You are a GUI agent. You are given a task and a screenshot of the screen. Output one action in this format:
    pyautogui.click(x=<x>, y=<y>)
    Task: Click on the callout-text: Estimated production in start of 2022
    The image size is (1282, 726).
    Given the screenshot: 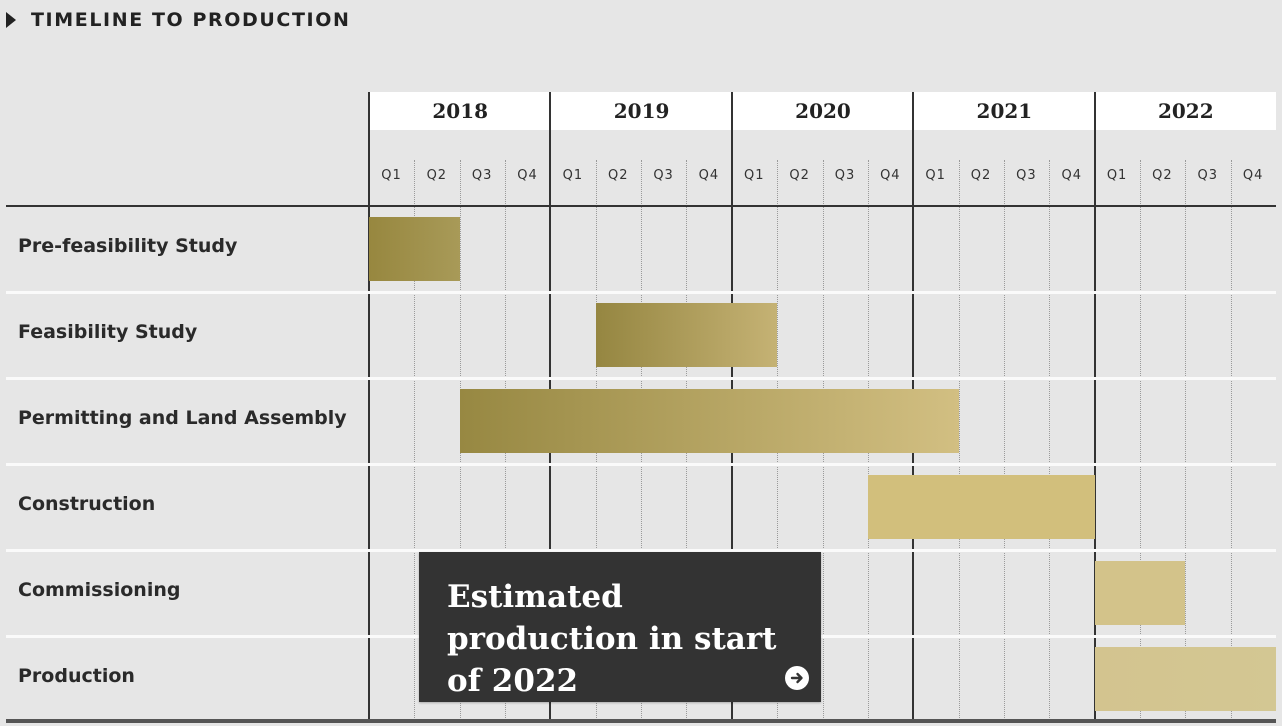 What is the action you would take?
    pyautogui.click(x=612, y=639)
    